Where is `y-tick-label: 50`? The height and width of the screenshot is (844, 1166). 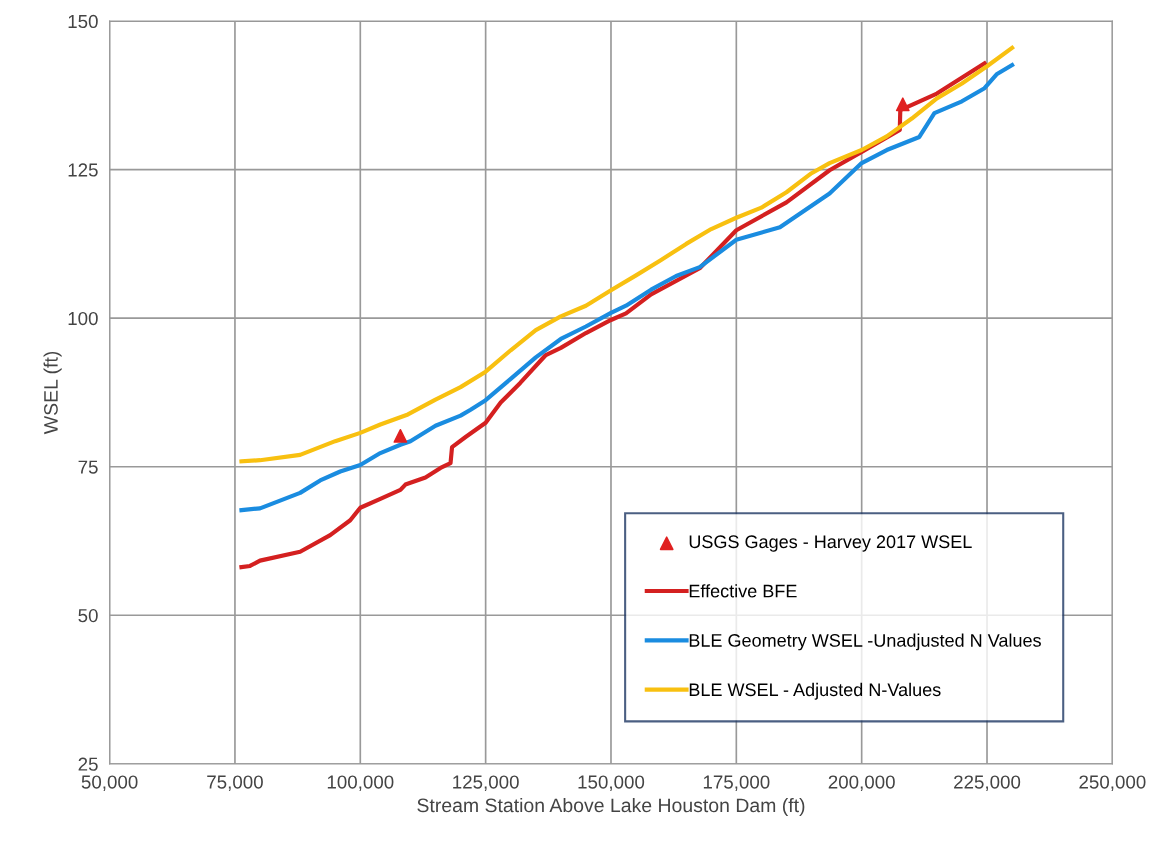
y-tick-label: 50 is located at coordinates (88, 615).